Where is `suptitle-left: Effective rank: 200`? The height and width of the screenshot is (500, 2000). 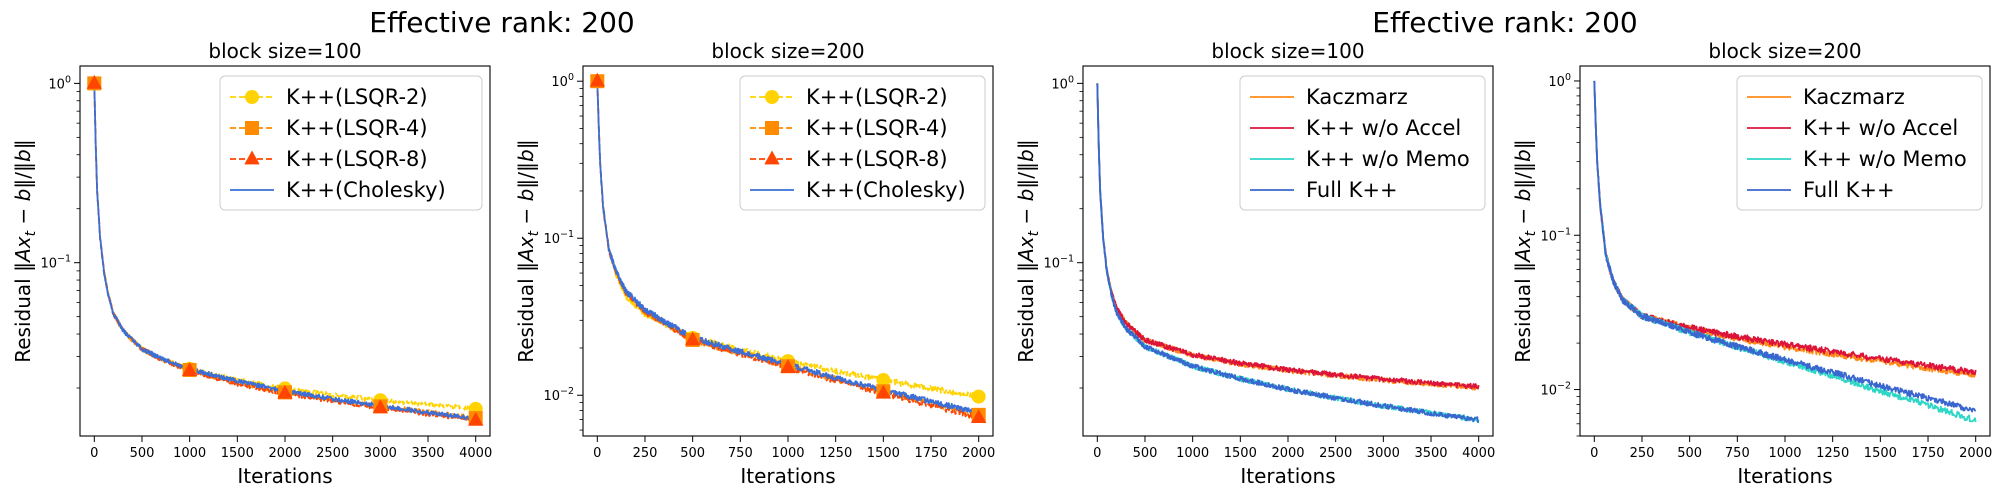 suptitle-left: Effective rank: 200 is located at coordinates (501, 22).